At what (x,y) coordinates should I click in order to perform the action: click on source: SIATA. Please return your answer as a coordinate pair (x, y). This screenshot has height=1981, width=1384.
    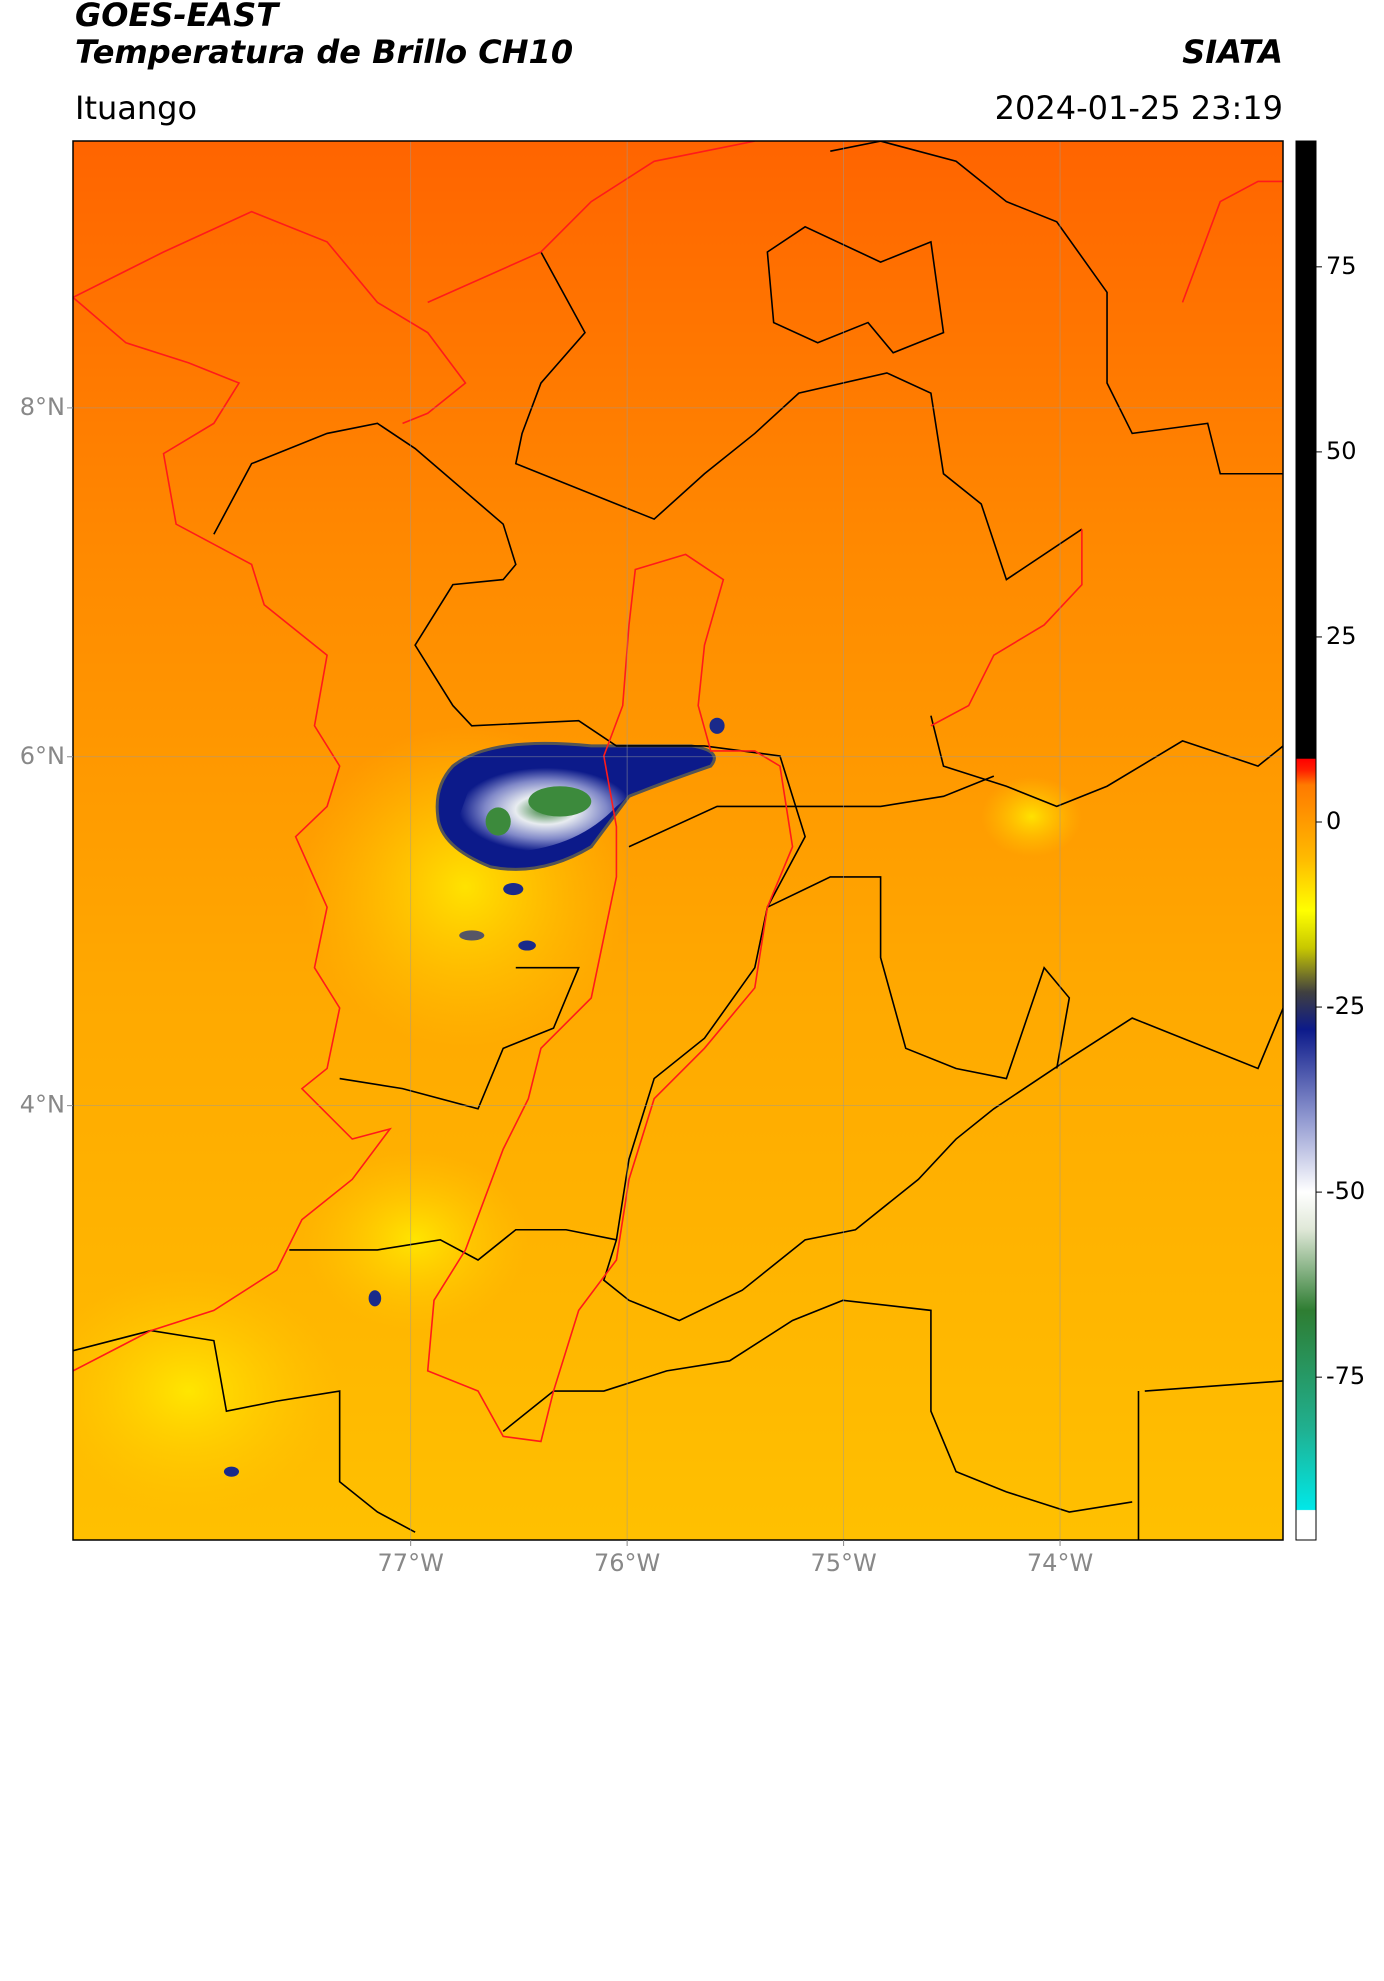
    Looking at the image, I should click on (1232, 52).